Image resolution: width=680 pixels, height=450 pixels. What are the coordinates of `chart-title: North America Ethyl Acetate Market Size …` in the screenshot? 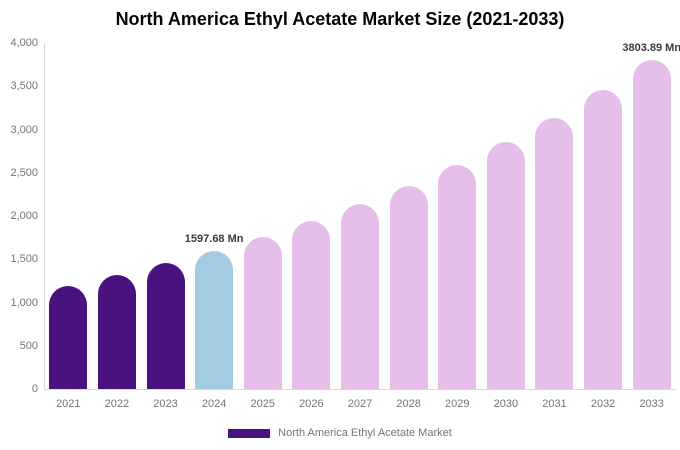 It's located at (340, 19).